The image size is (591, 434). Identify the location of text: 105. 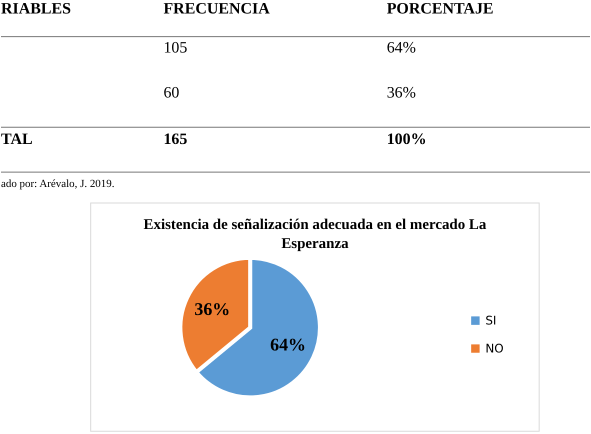
(175, 48).